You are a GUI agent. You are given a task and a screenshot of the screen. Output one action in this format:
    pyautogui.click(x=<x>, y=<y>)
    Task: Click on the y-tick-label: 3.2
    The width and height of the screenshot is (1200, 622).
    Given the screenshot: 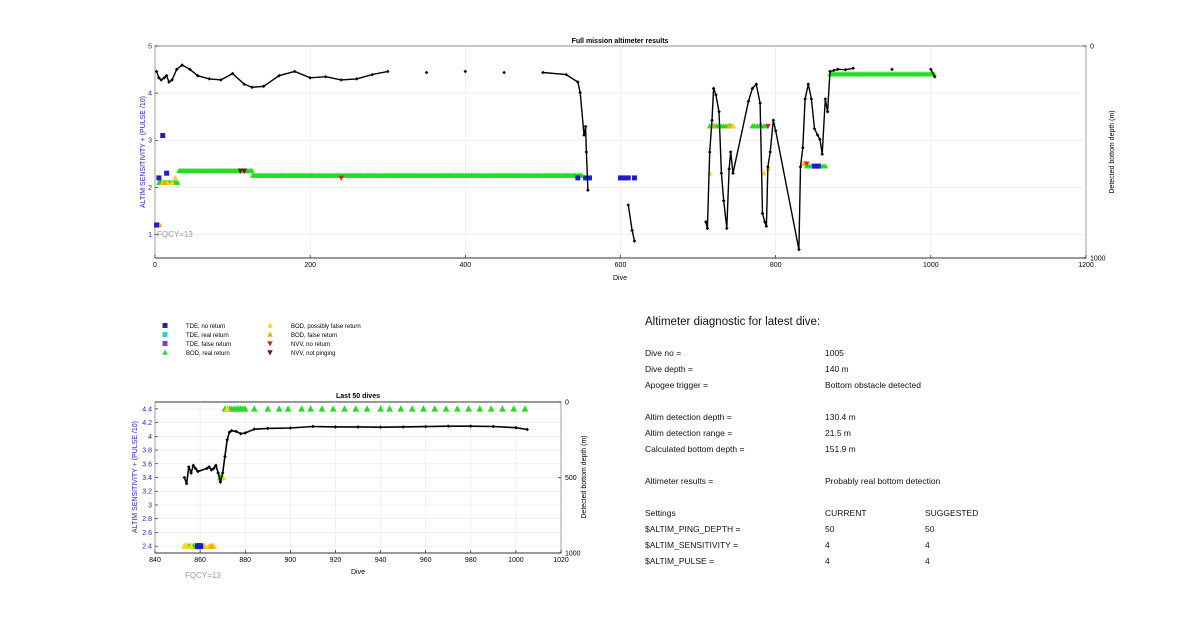 What is the action you would take?
    pyautogui.click(x=147, y=492)
    